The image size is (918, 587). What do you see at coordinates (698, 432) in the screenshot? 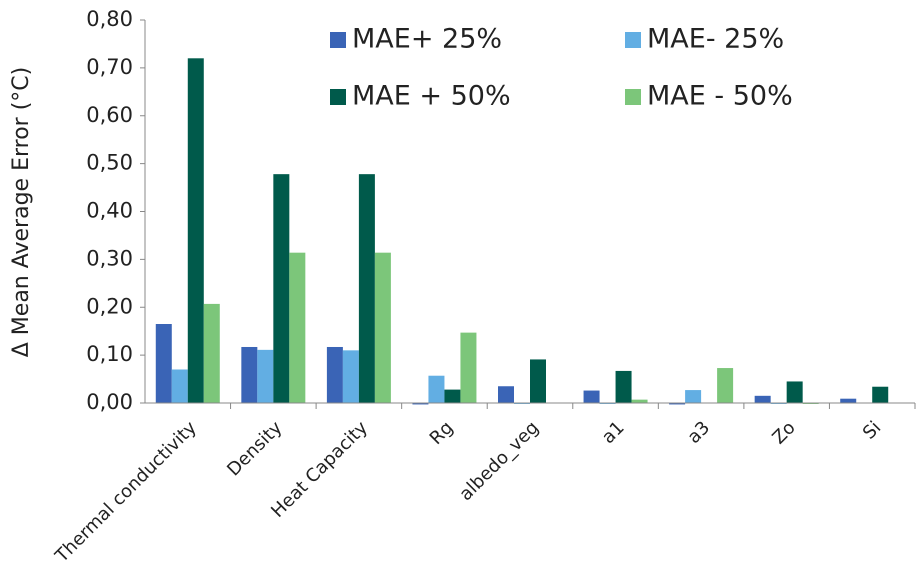
I see `x-tick-label: a3` at bounding box center [698, 432].